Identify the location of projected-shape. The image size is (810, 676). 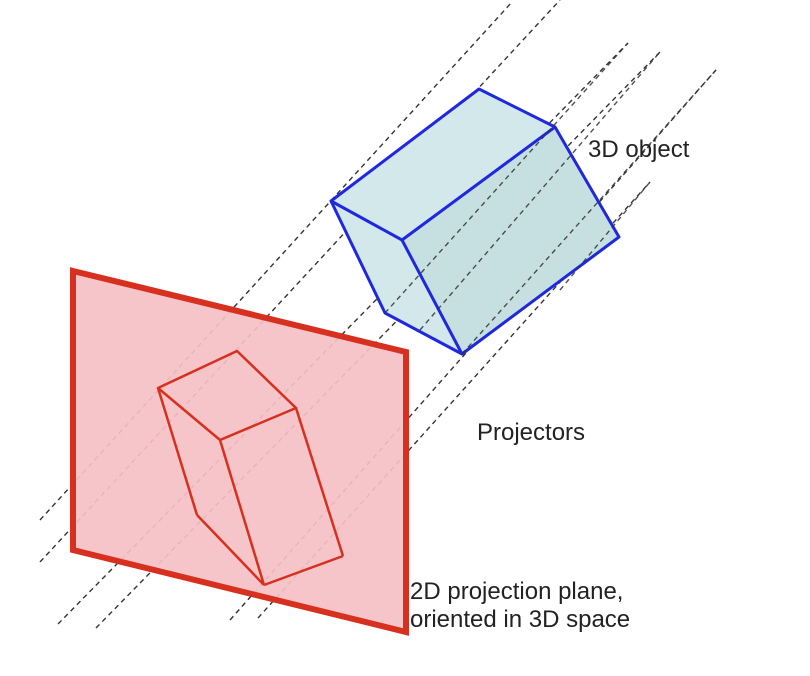
(250, 468).